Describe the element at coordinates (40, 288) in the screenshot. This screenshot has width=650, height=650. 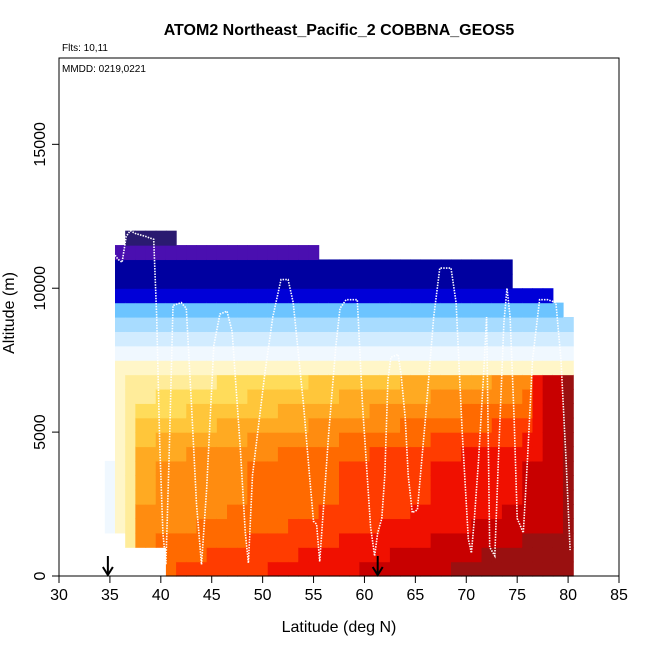
I see `y-tick-label: 10000` at that location.